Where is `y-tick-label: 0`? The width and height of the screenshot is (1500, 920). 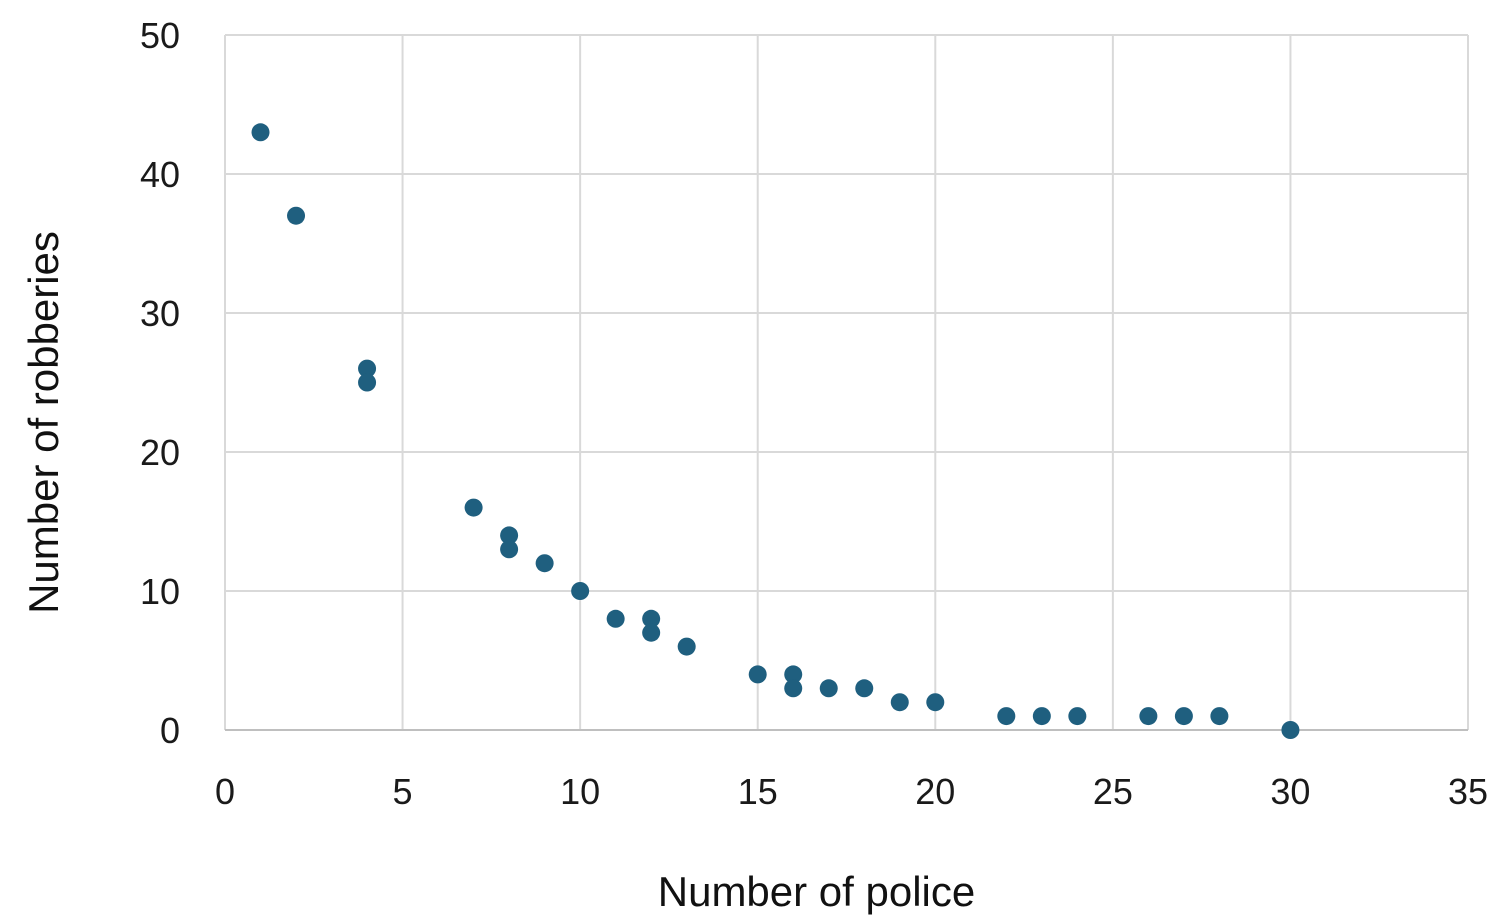 y-tick-label: 0 is located at coordinates (170, 730).